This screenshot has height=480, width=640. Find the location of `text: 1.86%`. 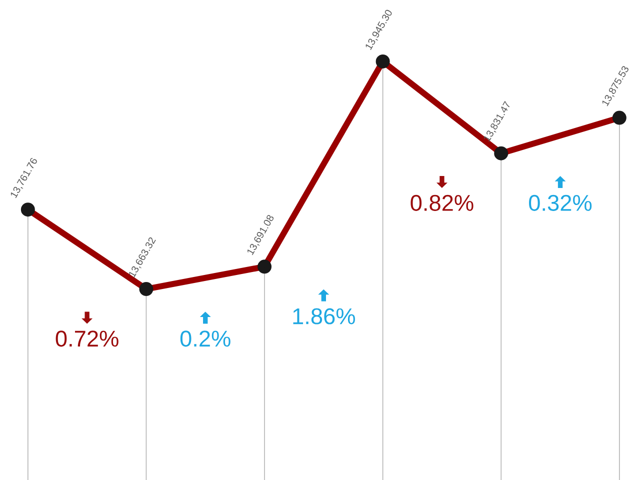

text: 1.86% is located at coordinates (324, 316).